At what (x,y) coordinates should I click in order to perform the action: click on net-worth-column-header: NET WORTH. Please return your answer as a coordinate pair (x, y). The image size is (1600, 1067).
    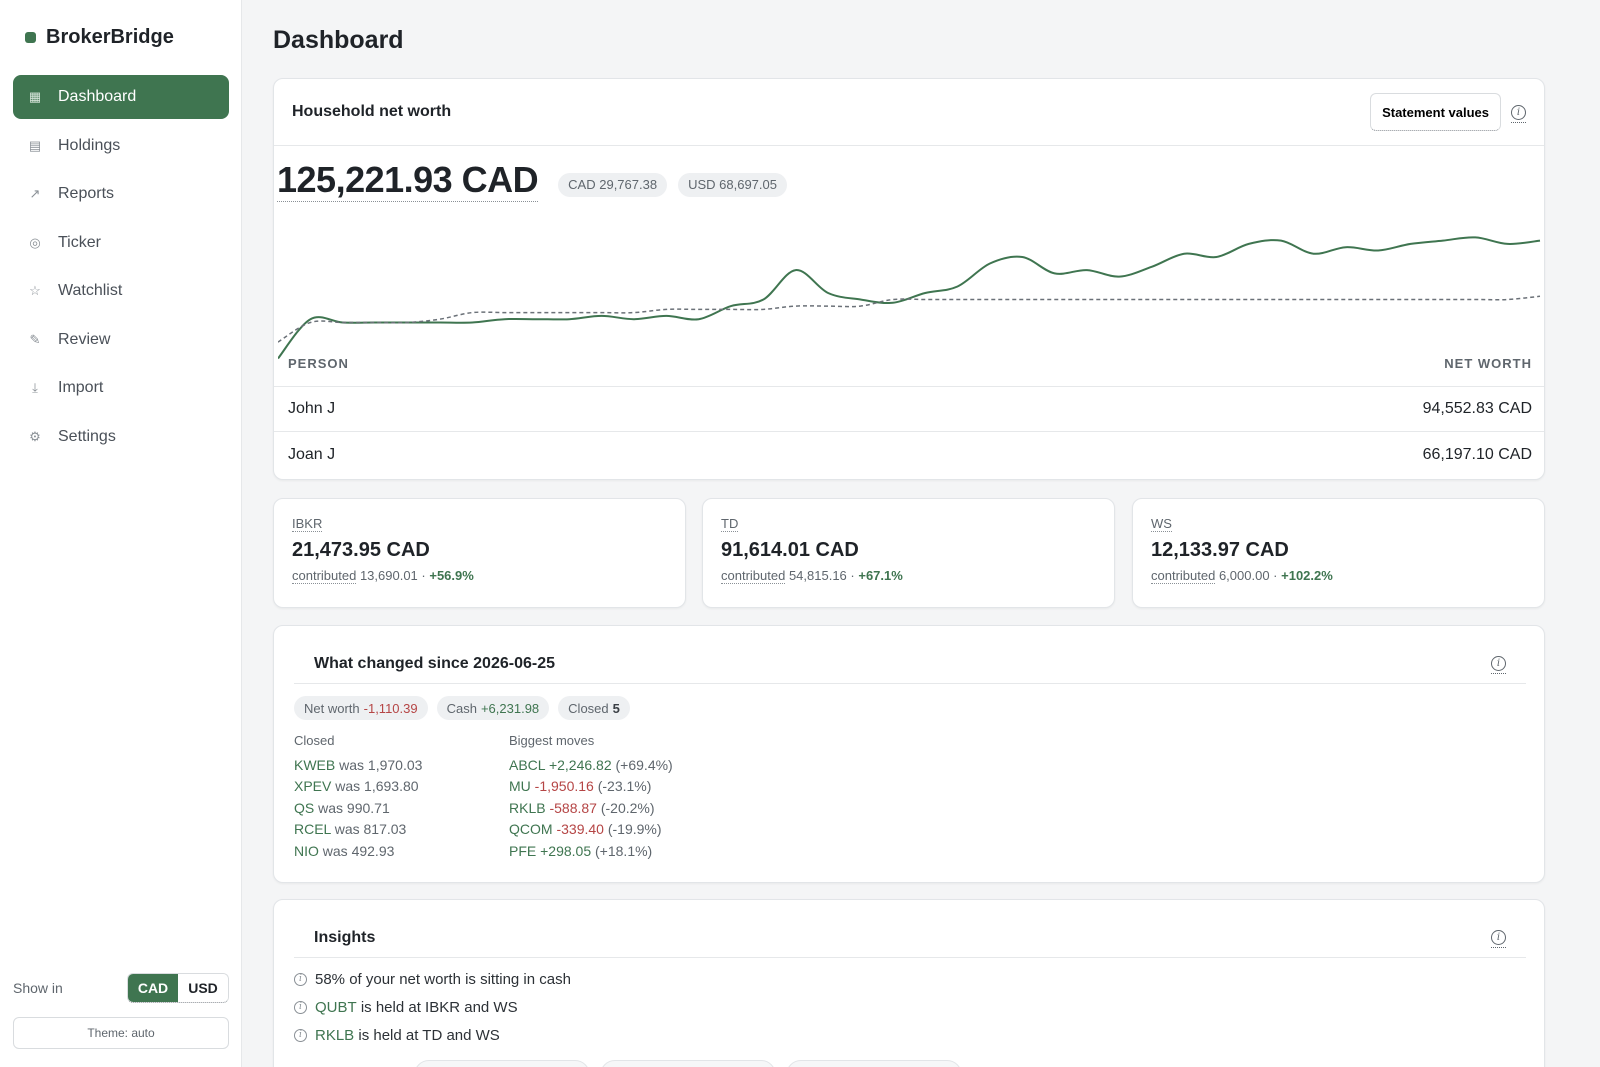
    Looking at the image, I should click on (1488, 363).